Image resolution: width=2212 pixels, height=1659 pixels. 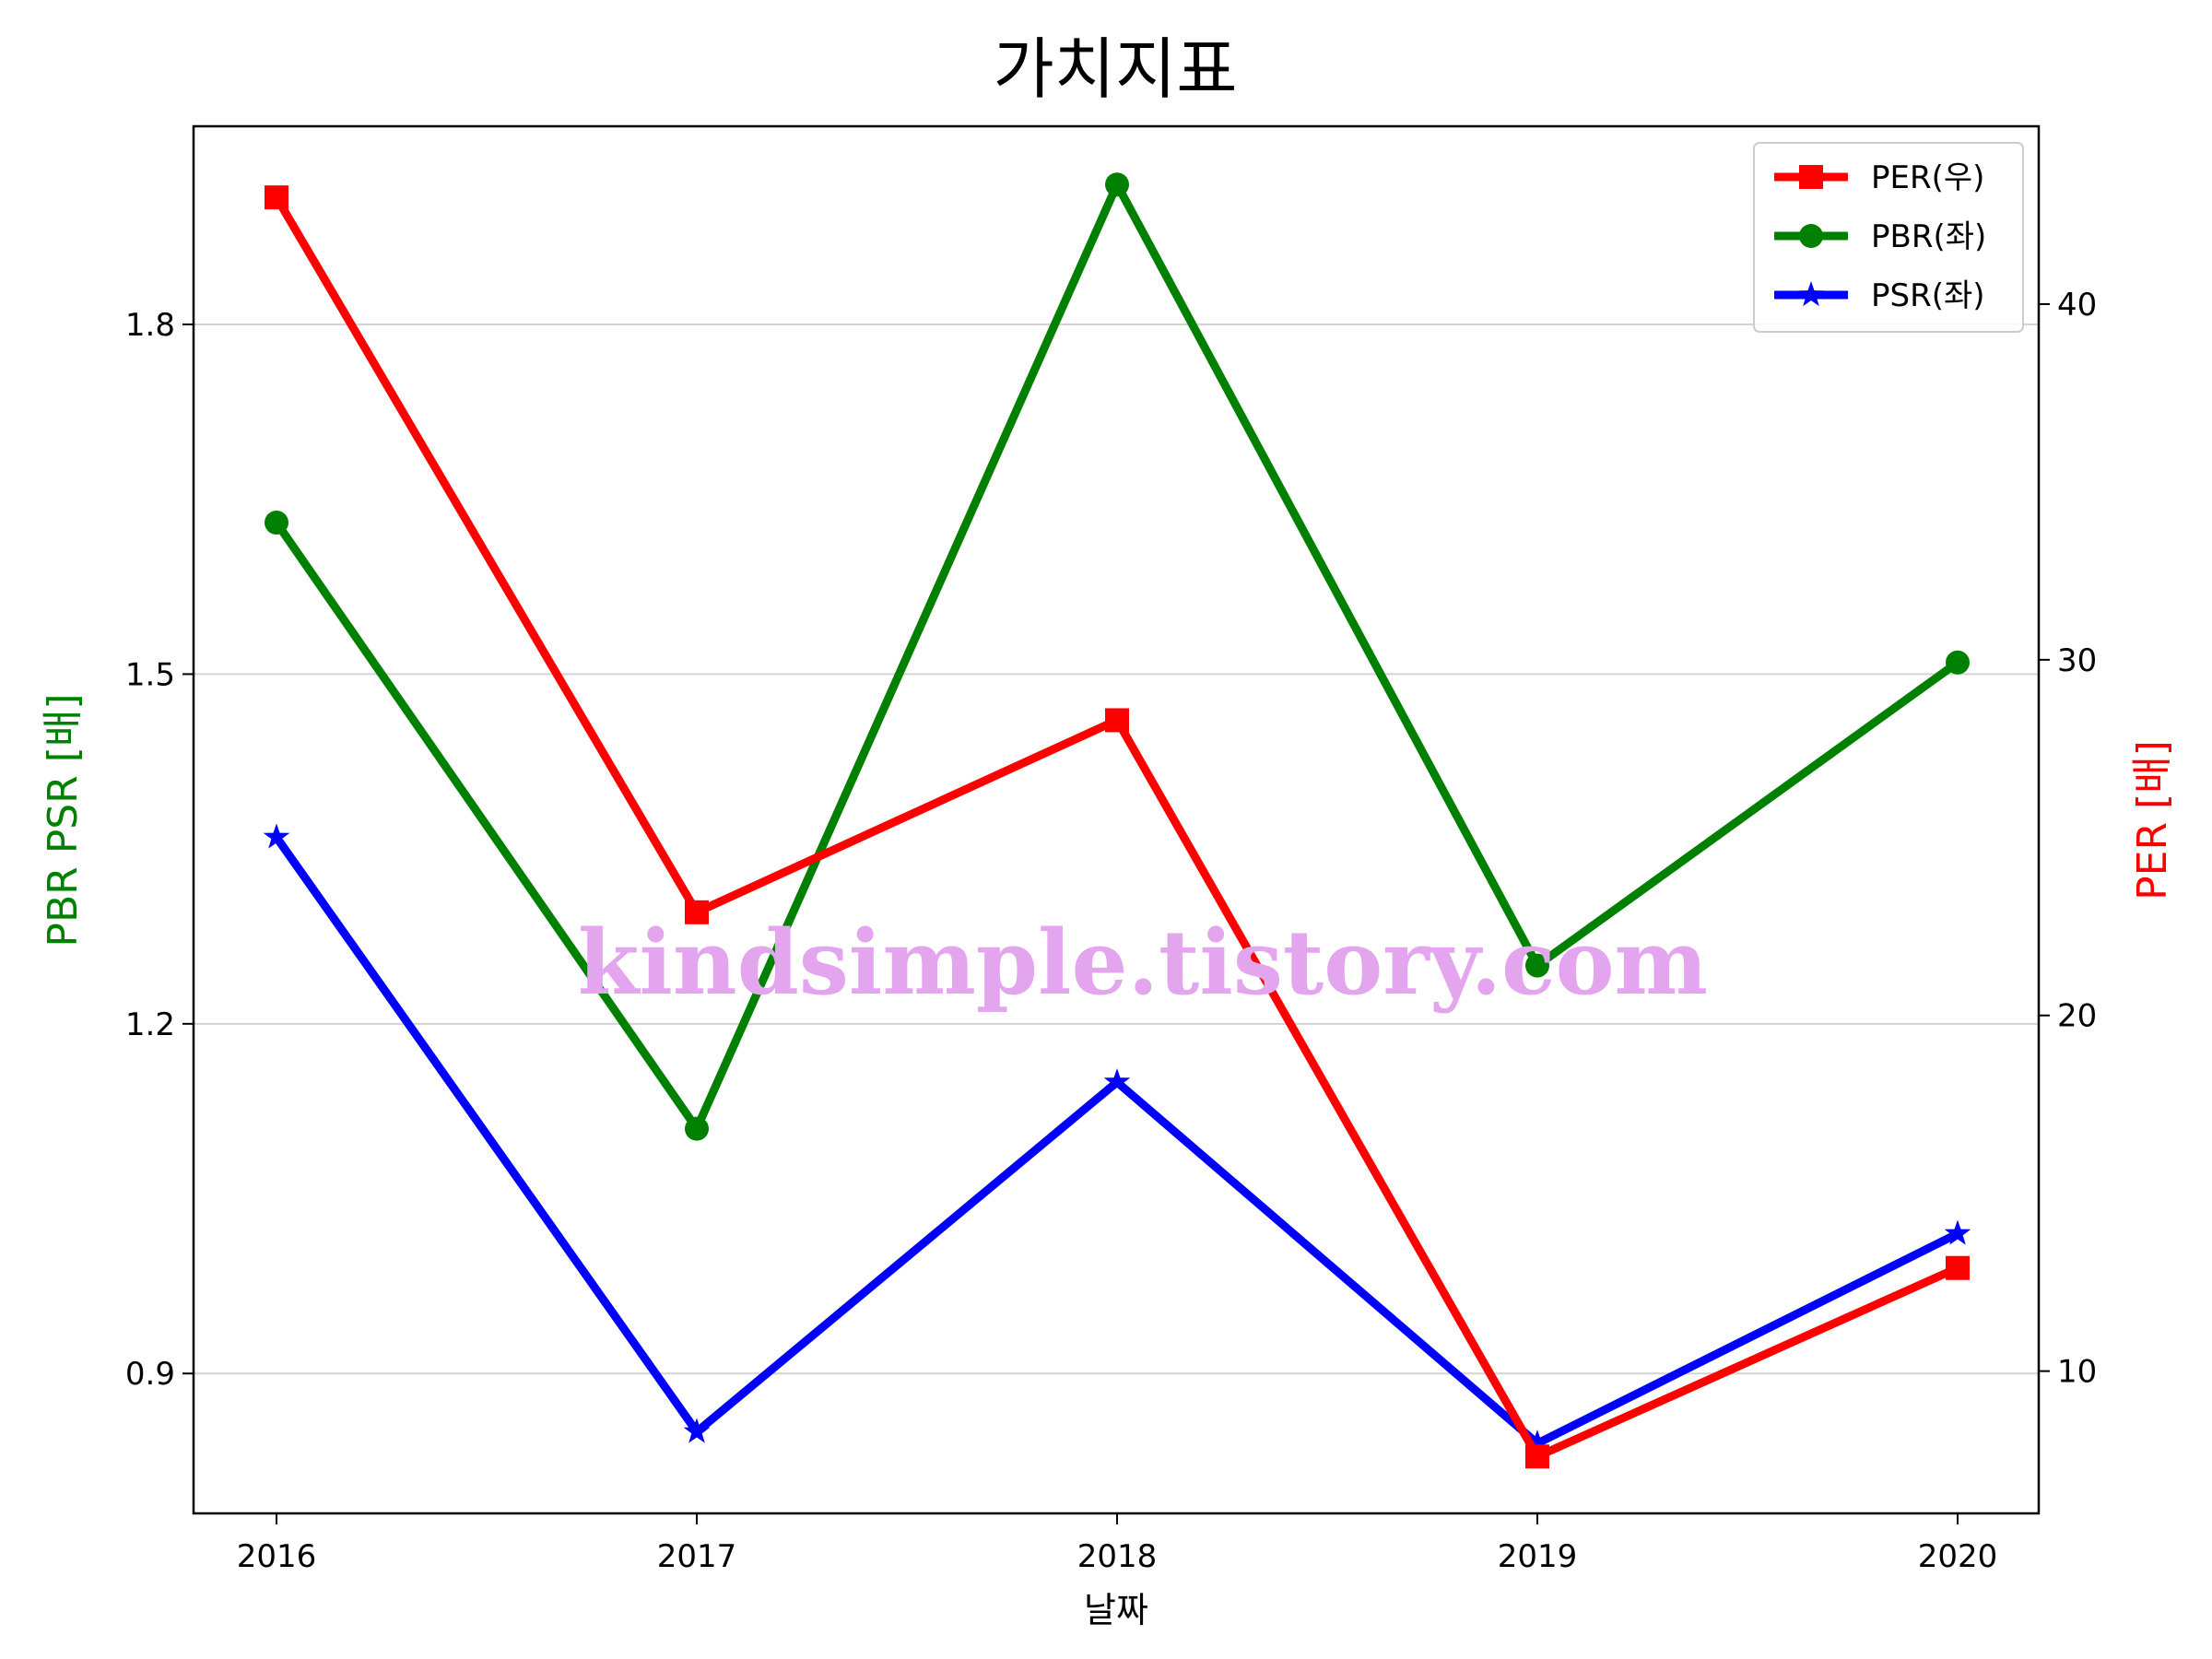 I want to click on watermark-text: kindsimple.tistory.com, so click(x=1143, y=963).